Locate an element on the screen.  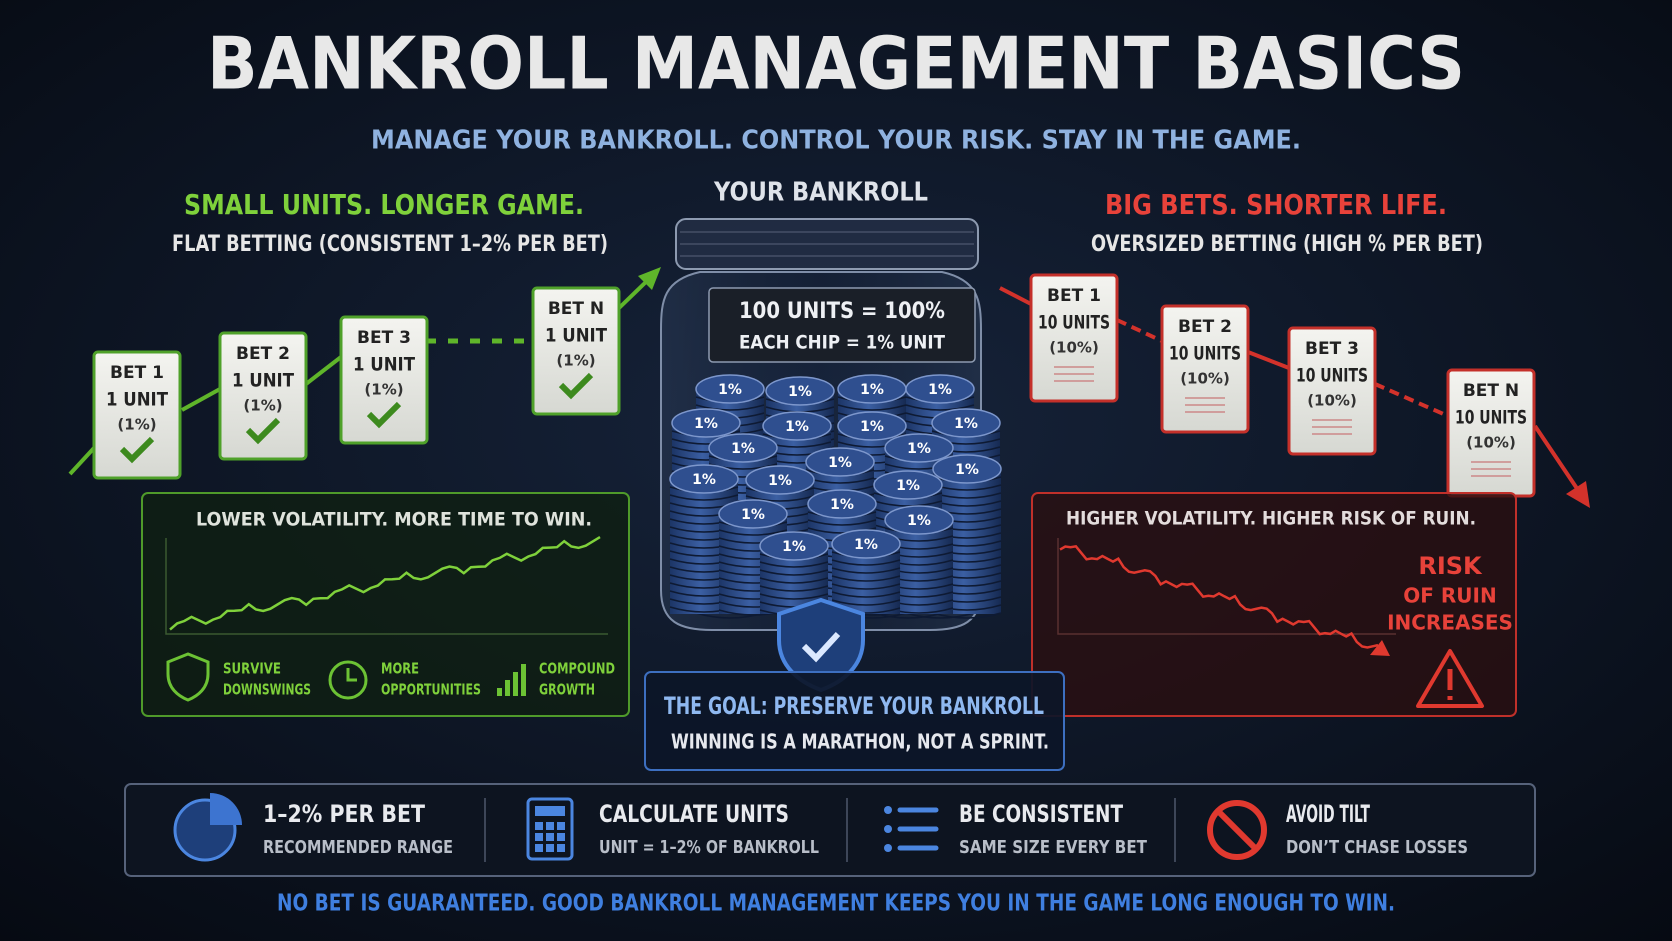
goal-text: WINNING IS A MARATHON, NOT A SPRINT. is located at coordinates (860, 742).